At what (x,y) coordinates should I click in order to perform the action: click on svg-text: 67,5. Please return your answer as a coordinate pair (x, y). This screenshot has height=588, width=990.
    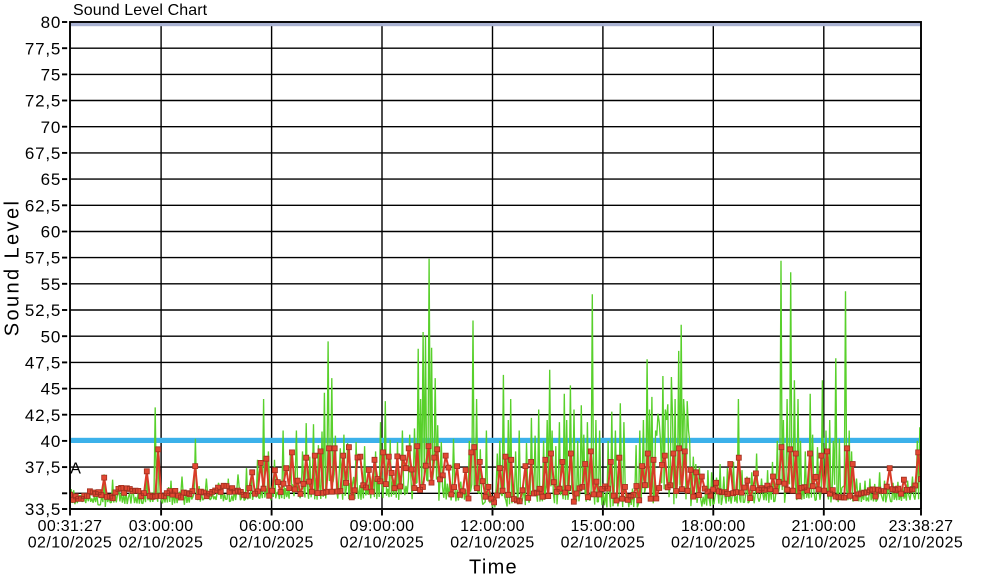
    Looking at the image, I should click on (43, 153).